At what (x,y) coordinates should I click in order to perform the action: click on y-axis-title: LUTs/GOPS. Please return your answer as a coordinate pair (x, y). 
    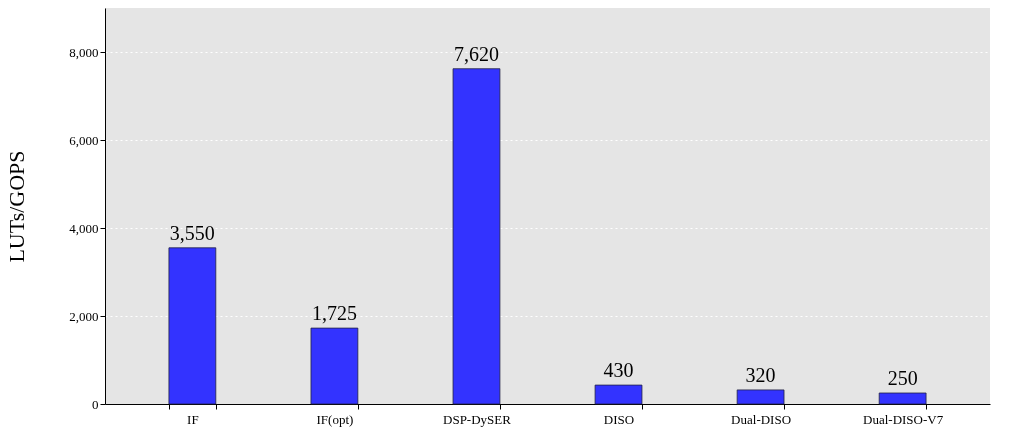
    Looking at the image, I should click on (17, 206).